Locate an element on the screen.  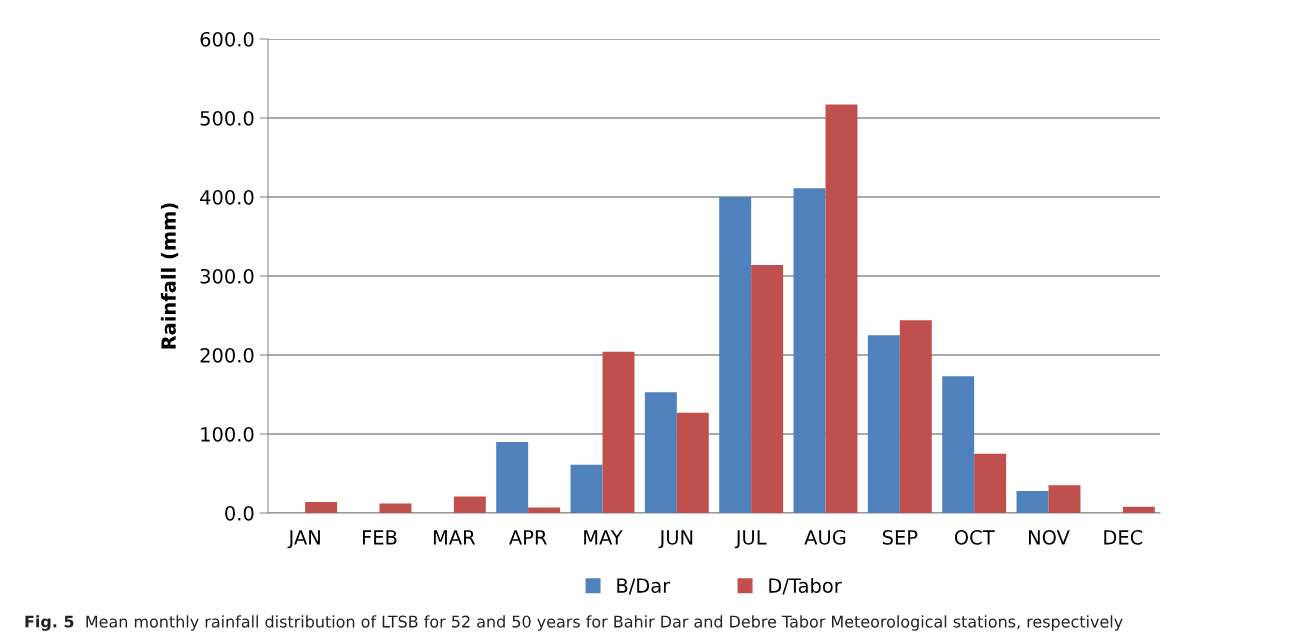
x-tick-label: JAN is located at coordinates (303, 539).